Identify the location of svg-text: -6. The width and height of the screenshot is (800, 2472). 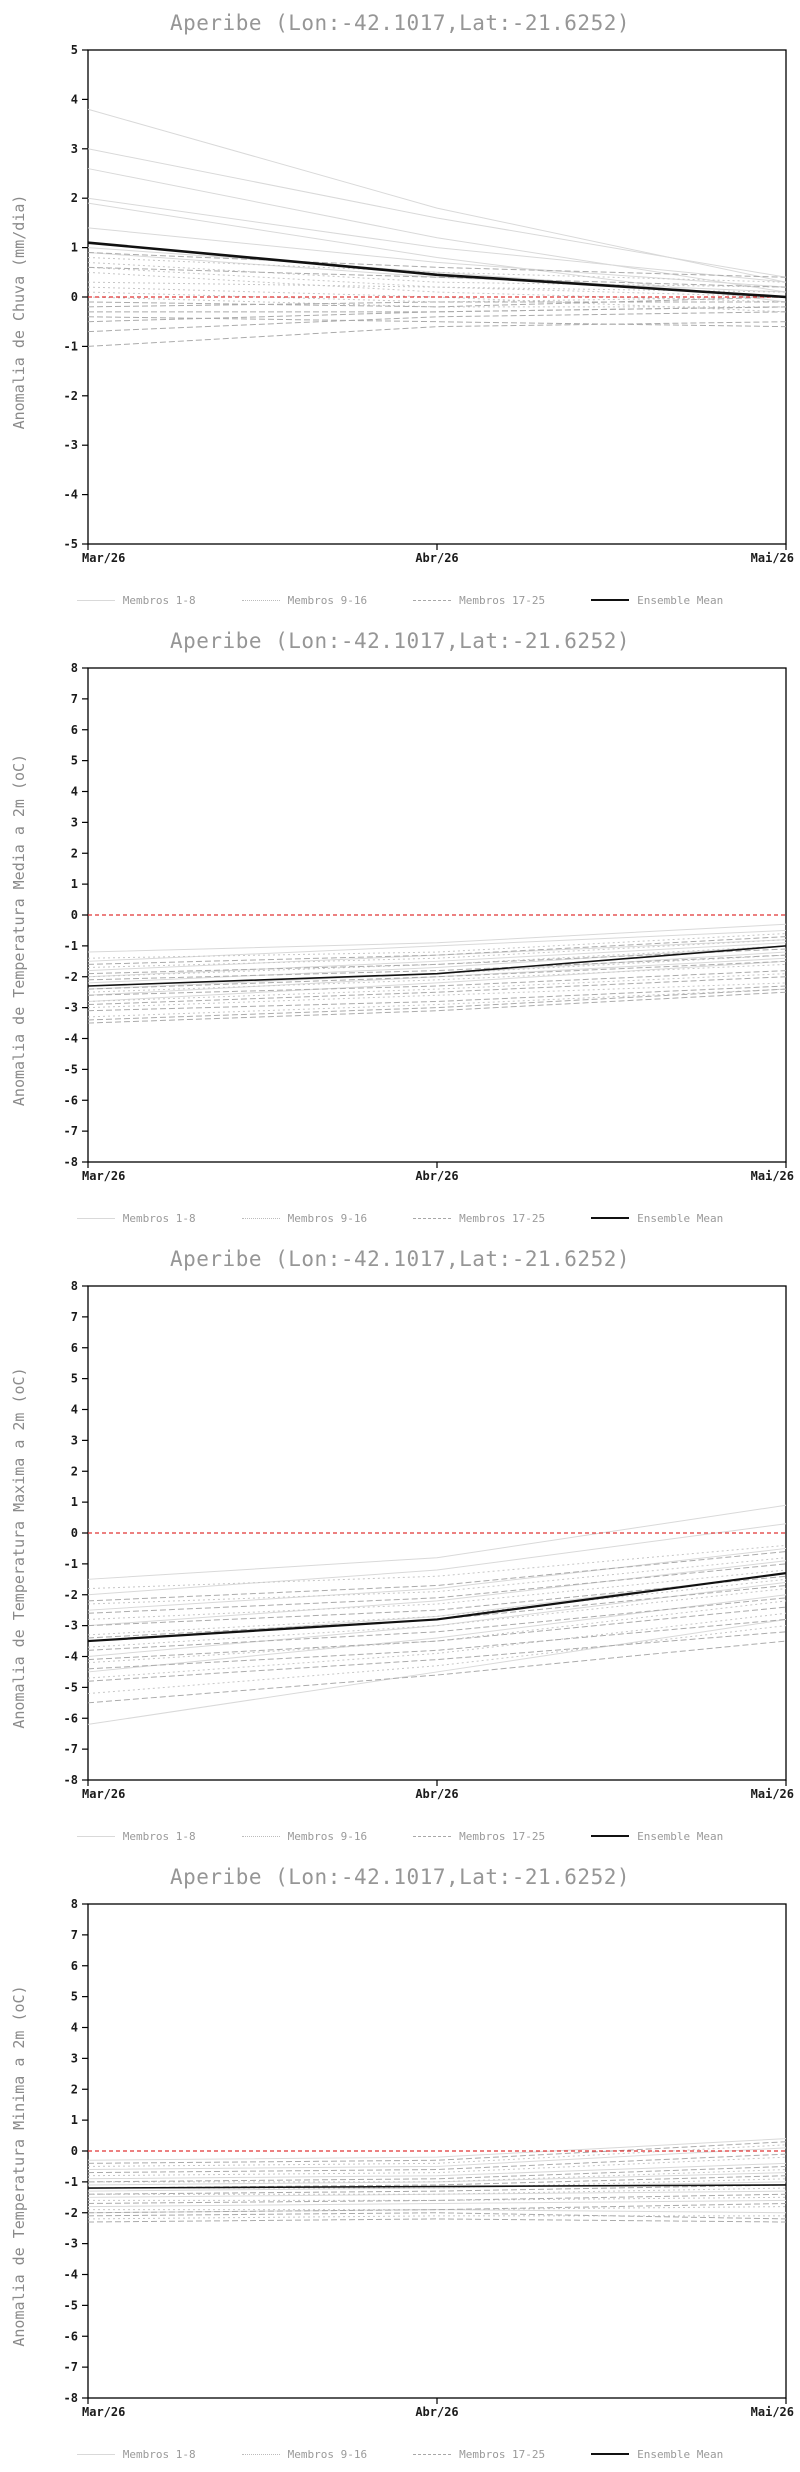
(71, 1100).